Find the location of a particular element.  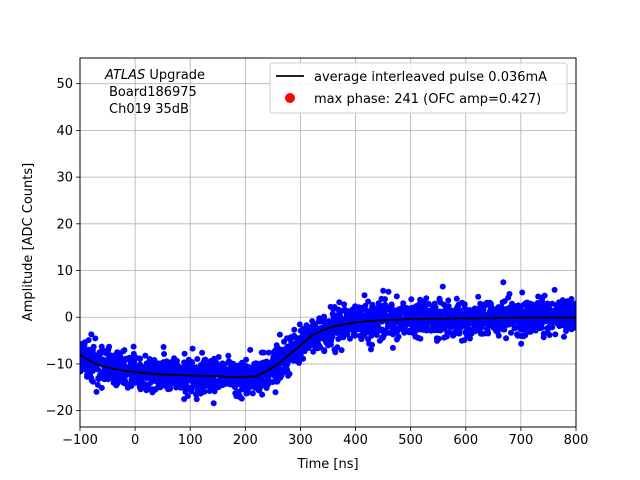

x-tick-label: 800 is located at coordinates (576, 440).